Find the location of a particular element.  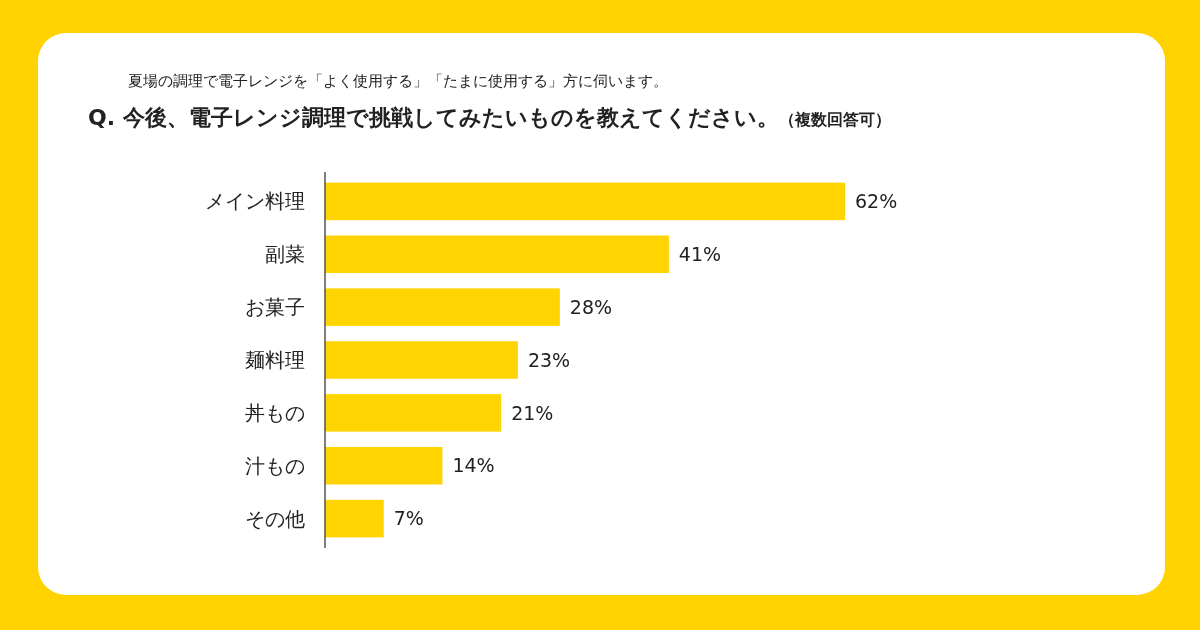

data-label: 21% is located at coordinates (532, 412).